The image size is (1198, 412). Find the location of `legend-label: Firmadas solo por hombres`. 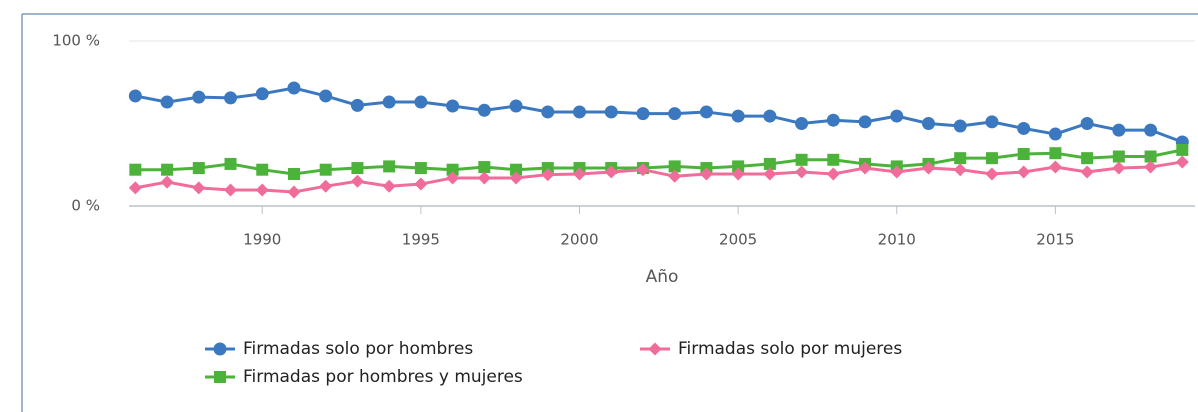

legend-label: Firmadas solo por hombres is located at coordinates (358, 349).